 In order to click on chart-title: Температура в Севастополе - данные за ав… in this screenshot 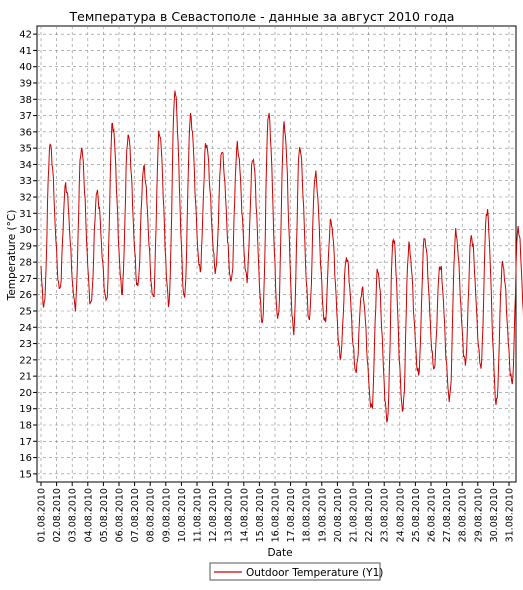, I will do `click(262, 16)`.